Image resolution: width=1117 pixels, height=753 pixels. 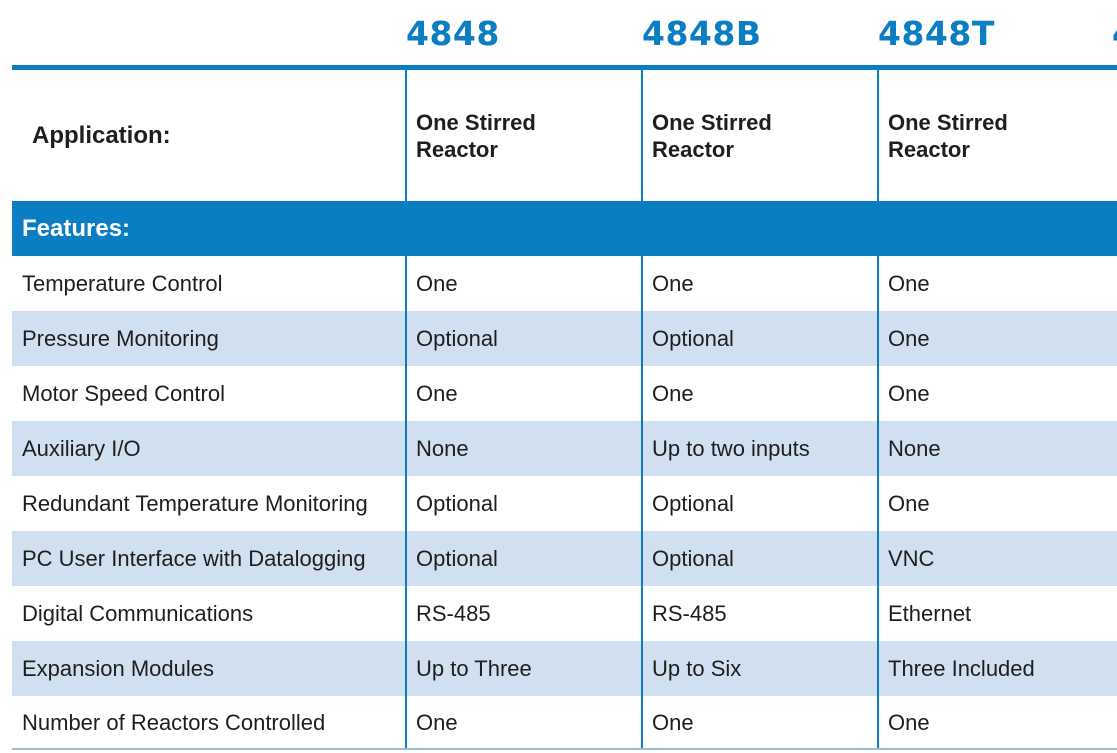 What do you see at coordinates (474, 668) in the screenshot?
I see `feature-value: Up to Three` at bounding box center [474, 668].